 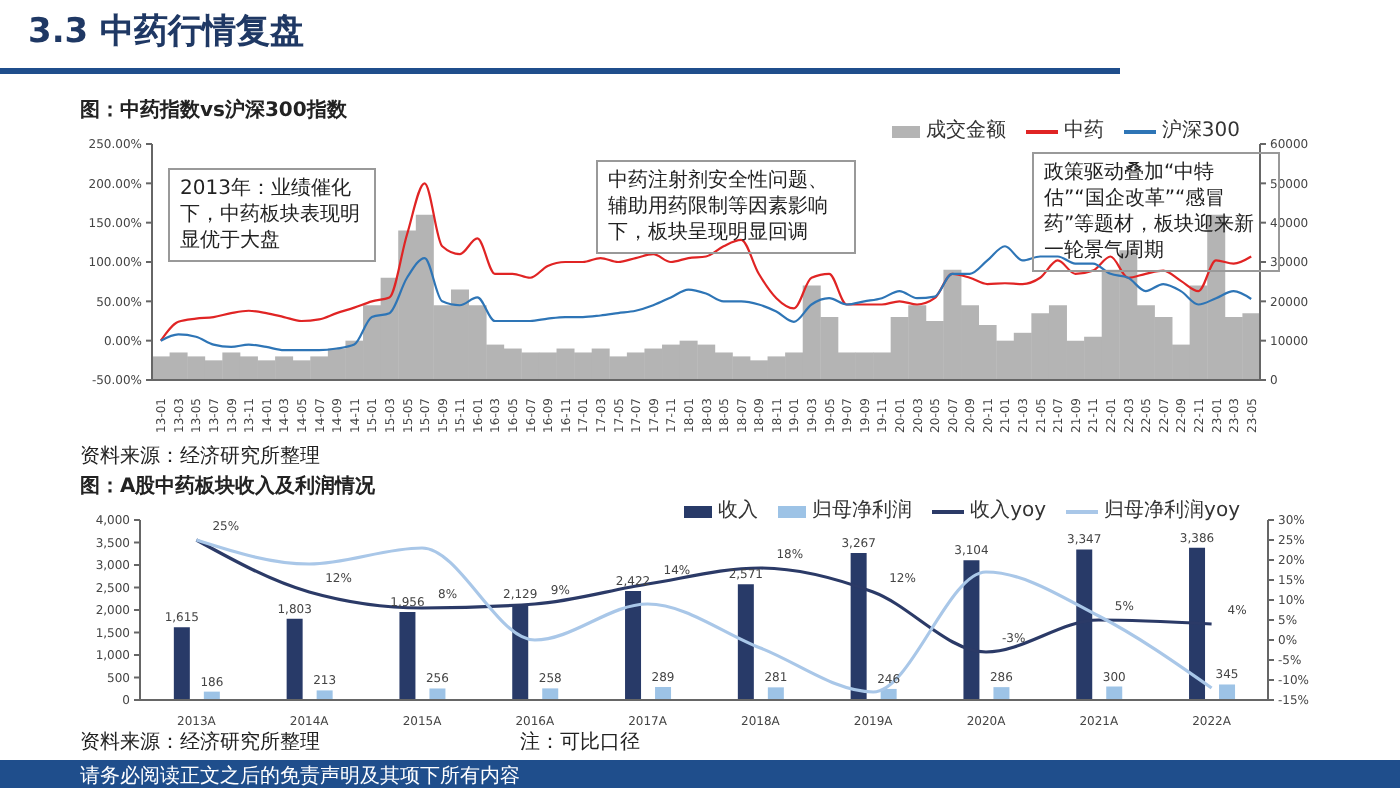 What do you see at coordinates (965, 132) in the screenshot?
I see `legend-label: 成交金额` at bounding box center [965, 132].